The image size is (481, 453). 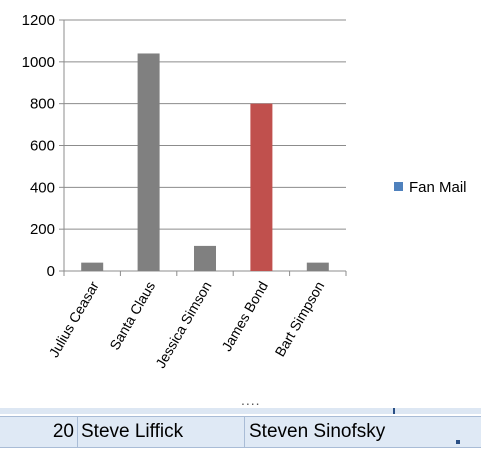 I want to click on row-separator, so click(x=240, y=411).